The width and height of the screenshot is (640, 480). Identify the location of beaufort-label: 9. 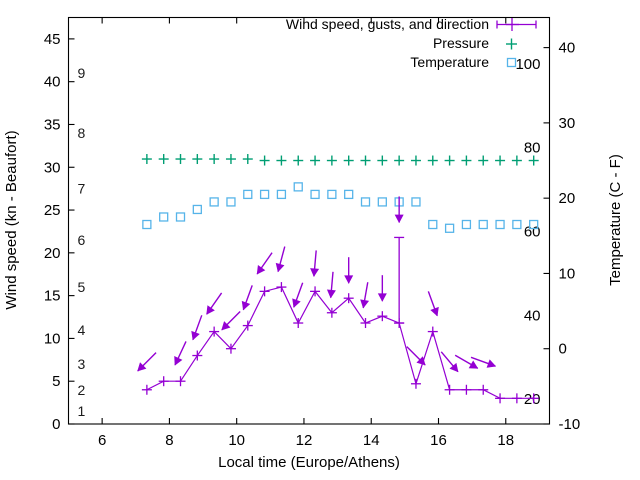
(82, 73).